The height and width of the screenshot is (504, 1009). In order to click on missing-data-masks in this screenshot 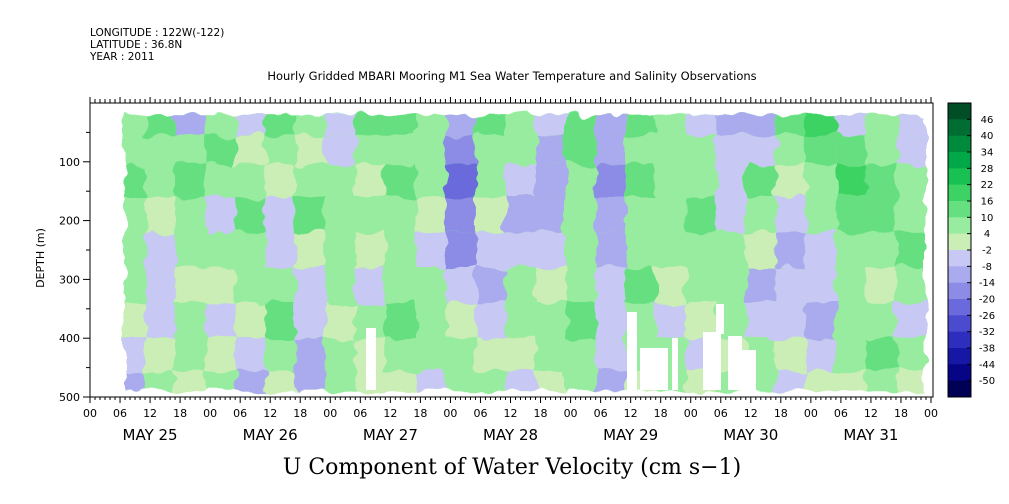, I will do `click(561, 347)`.